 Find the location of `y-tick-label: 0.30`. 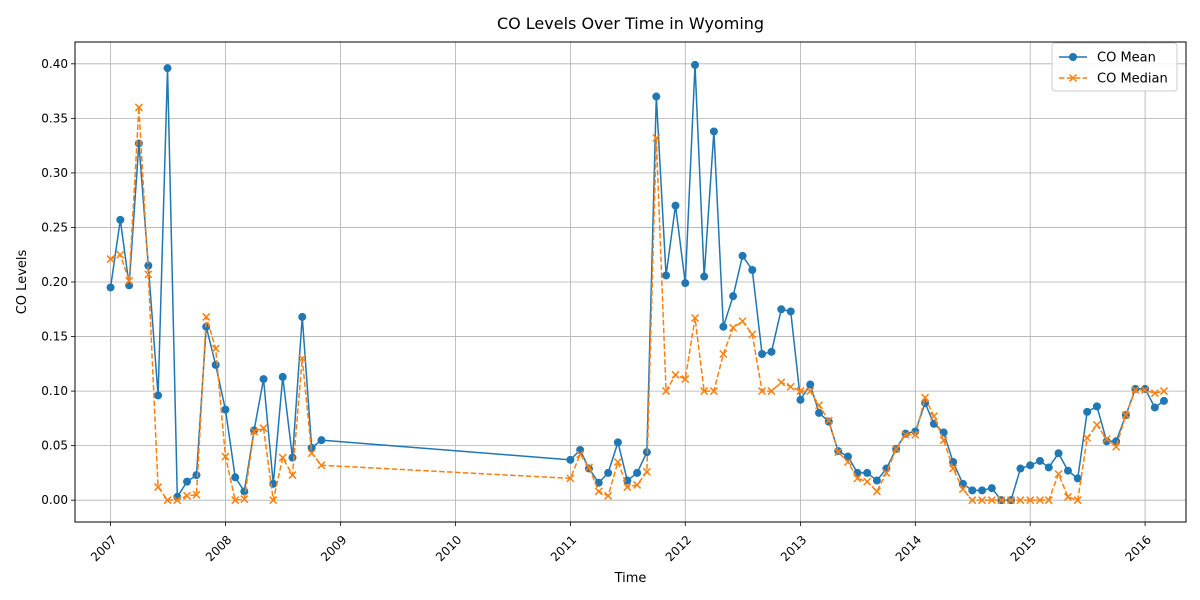

y-tick-label: 0.30 is located at coordinates (54, 173).